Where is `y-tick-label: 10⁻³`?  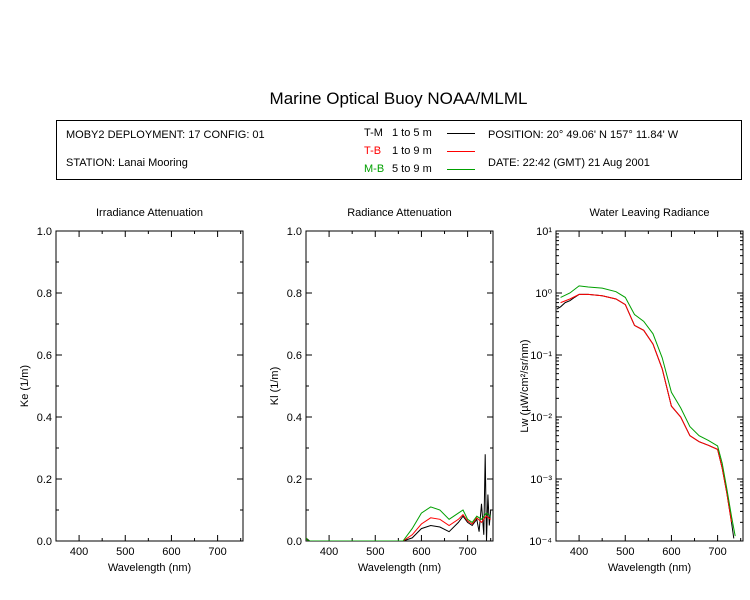
y-tick-label: 10⁻³ is located at coordinates (541, 480).